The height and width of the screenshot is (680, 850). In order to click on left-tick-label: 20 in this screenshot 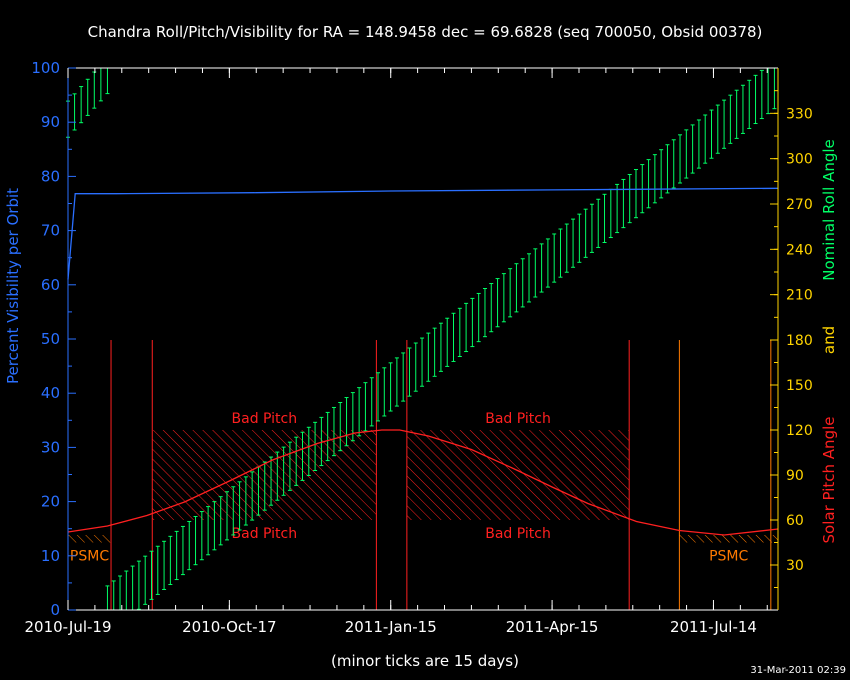, I will do `click(50, 502)`.